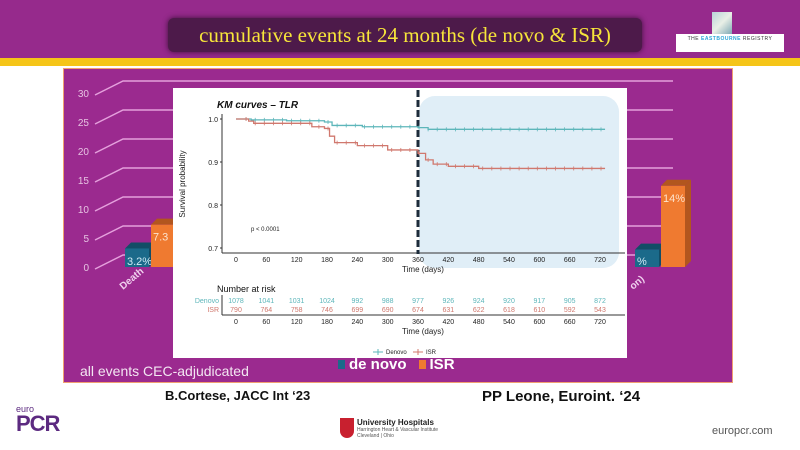  I want to click on footnote: all events CEC-adjudicated, so click(164, 371).